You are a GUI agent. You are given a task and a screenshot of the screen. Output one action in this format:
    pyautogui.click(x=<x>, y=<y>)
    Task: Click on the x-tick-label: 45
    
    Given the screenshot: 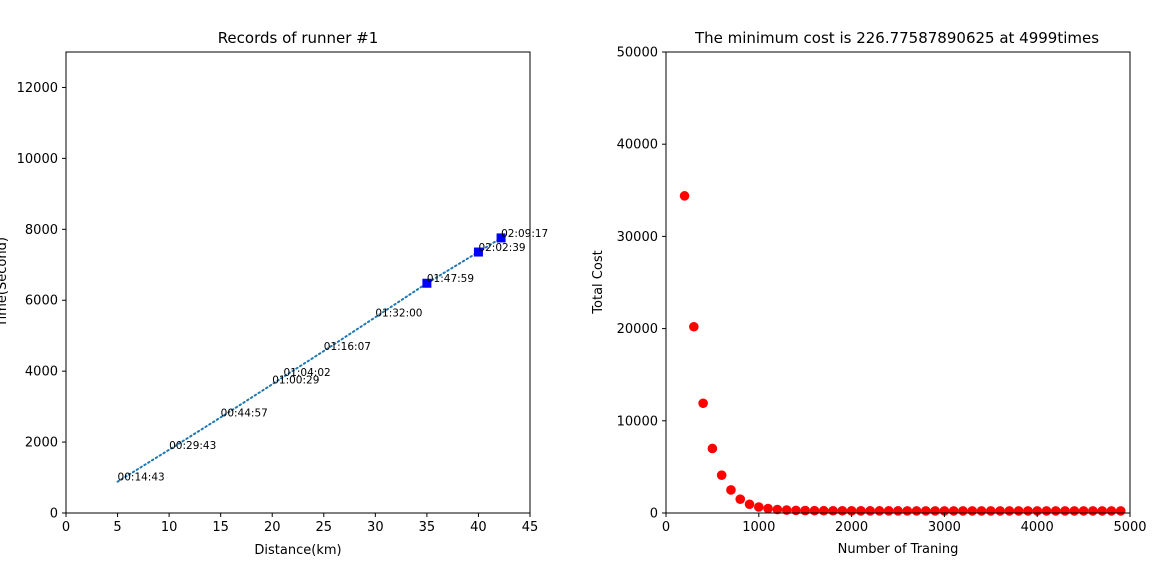 What is the action you would take?
    pyautogui.click(x=530, y=527)
    